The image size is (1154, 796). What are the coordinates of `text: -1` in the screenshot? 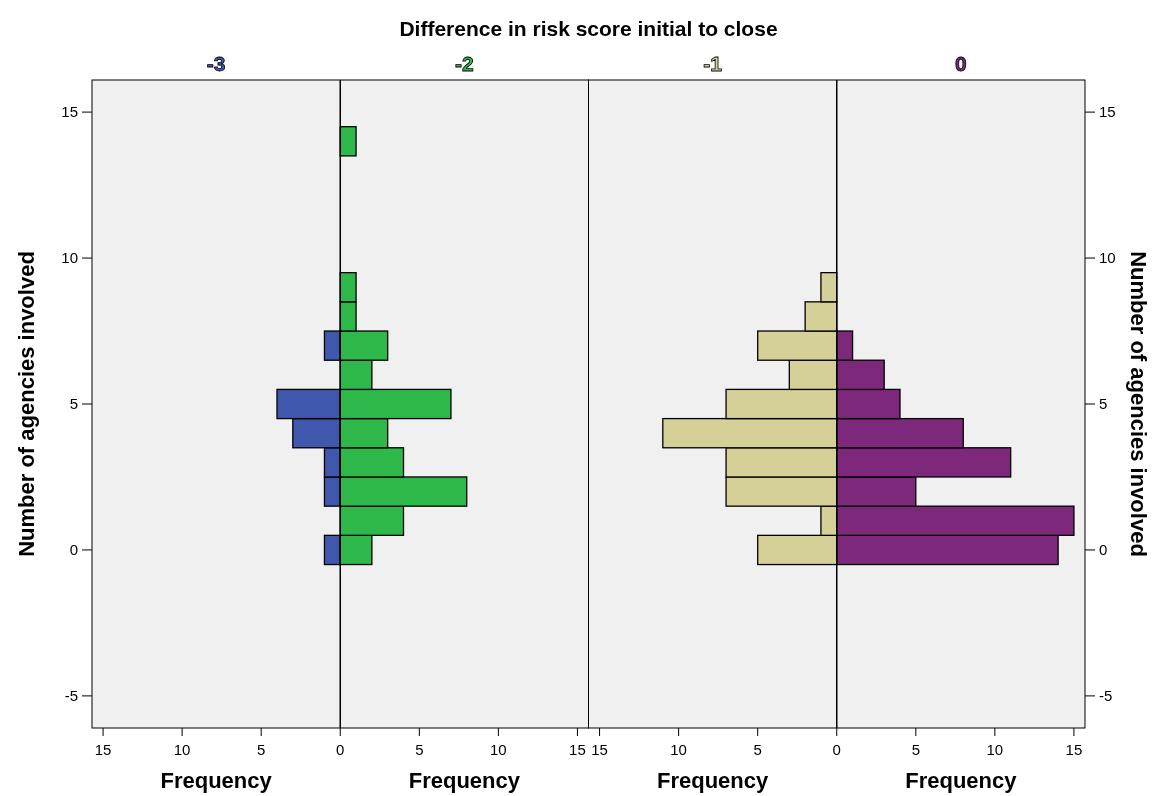 It's located at (713, 63).